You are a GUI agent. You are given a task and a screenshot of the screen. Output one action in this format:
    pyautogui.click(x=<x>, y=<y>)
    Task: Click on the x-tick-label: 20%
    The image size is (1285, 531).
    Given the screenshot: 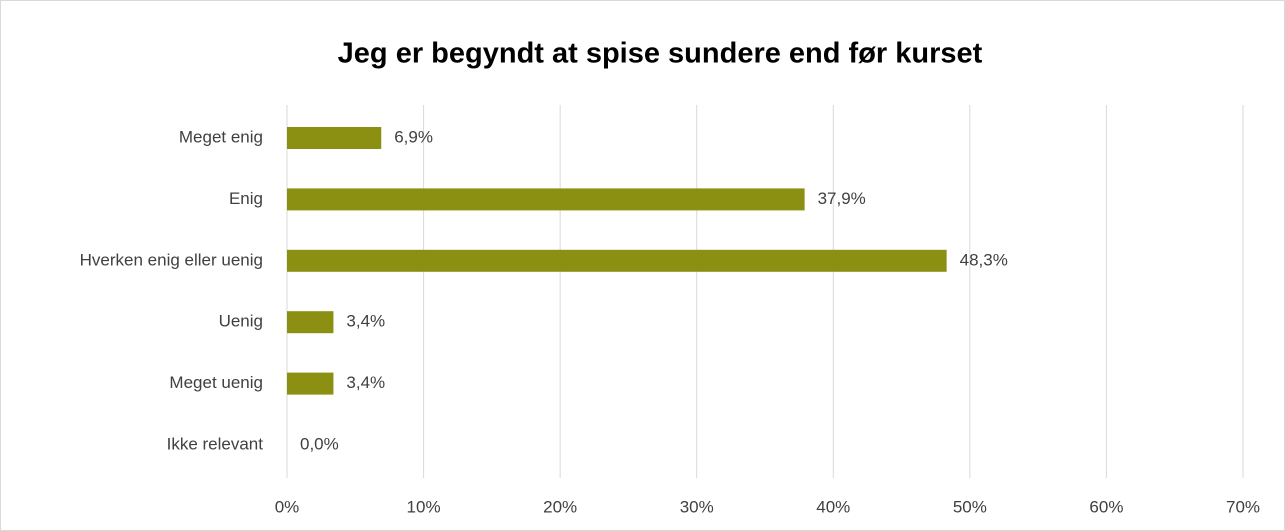 What is the action you would take?
    pyautogui.click(x=560, y=506)
    